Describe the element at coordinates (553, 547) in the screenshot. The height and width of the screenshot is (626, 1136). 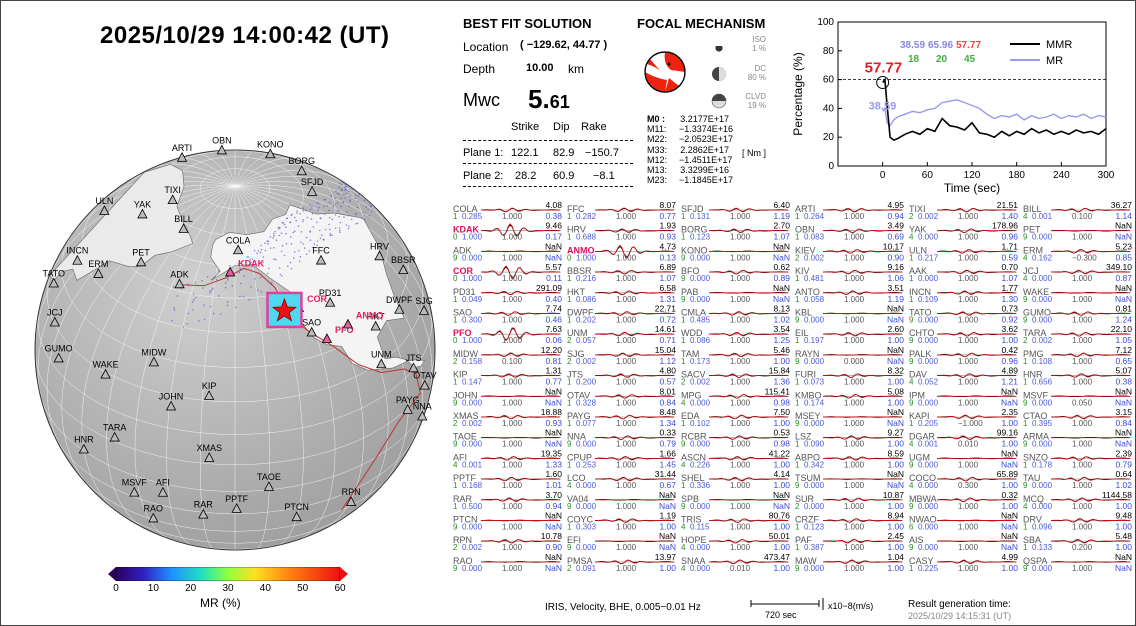
I see `station-ratio: 0.90` at that location.